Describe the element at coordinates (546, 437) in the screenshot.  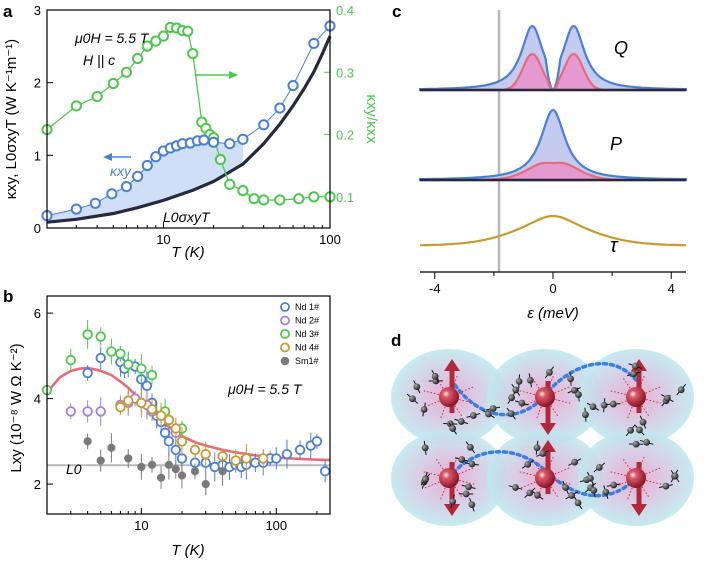
I see `conduction-spins` at that location.